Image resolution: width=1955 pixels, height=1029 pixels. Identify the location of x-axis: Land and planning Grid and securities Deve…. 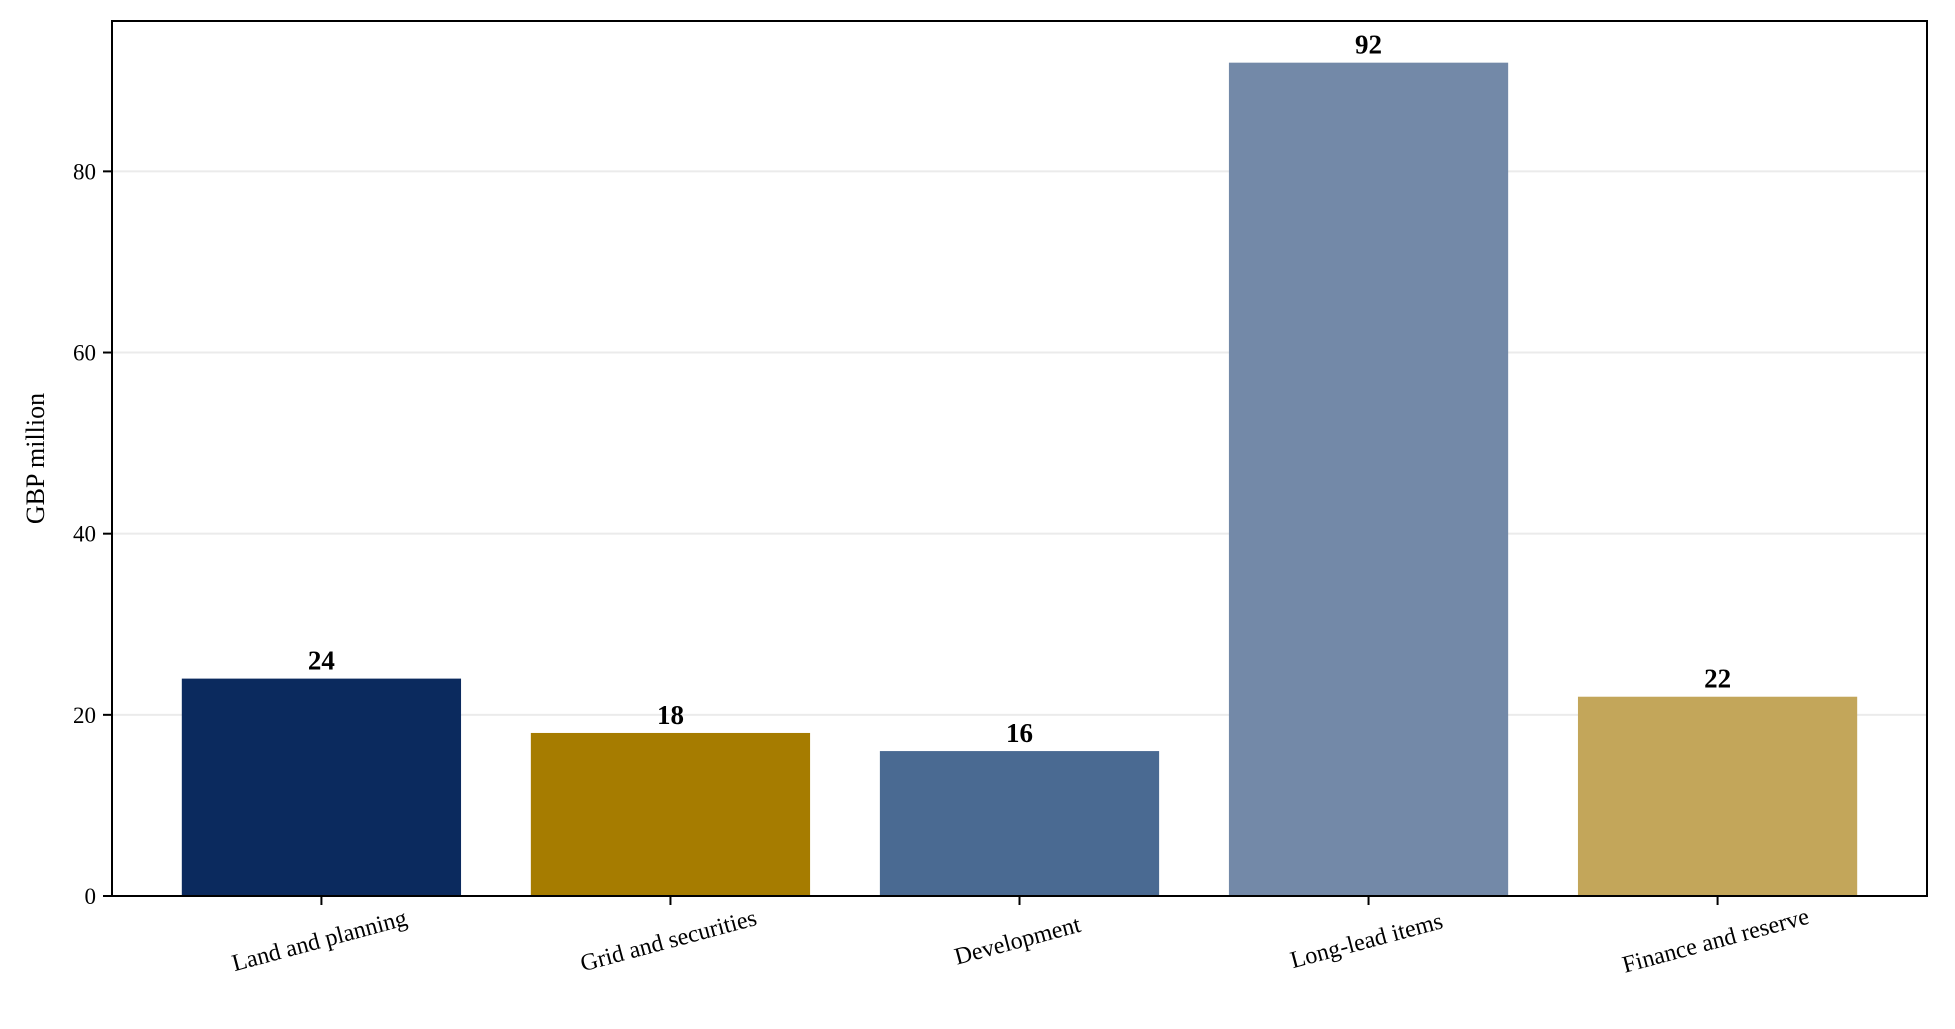
(1020, 937).